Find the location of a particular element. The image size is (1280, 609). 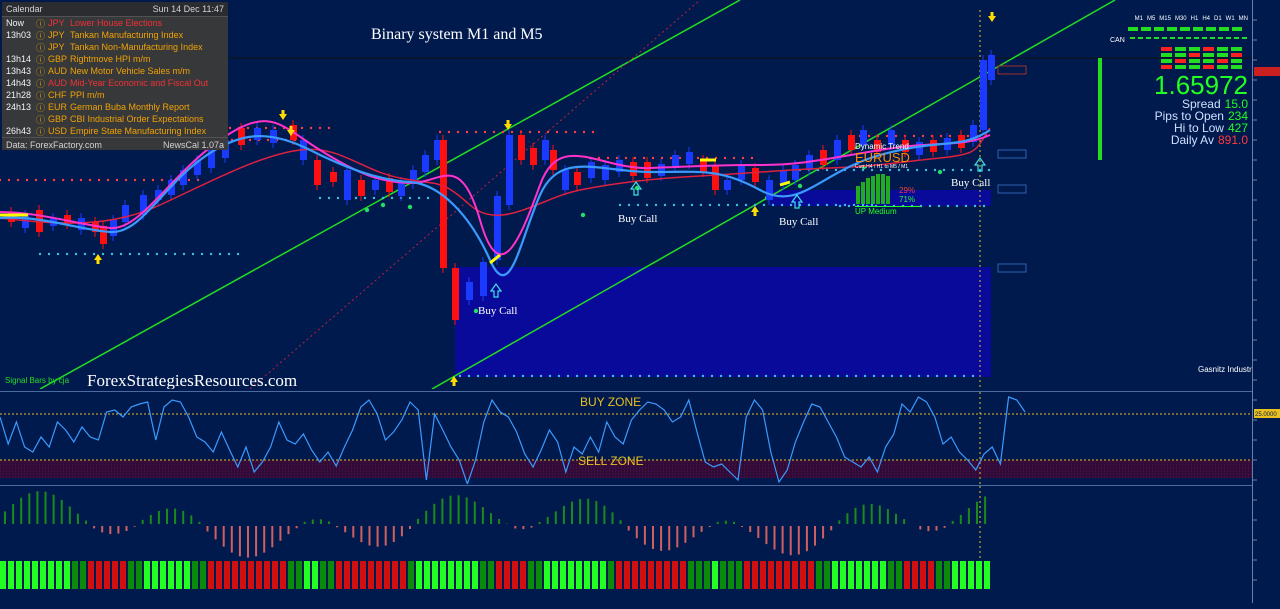

calendar-currency: GBP is located at coordinates (59, 59).